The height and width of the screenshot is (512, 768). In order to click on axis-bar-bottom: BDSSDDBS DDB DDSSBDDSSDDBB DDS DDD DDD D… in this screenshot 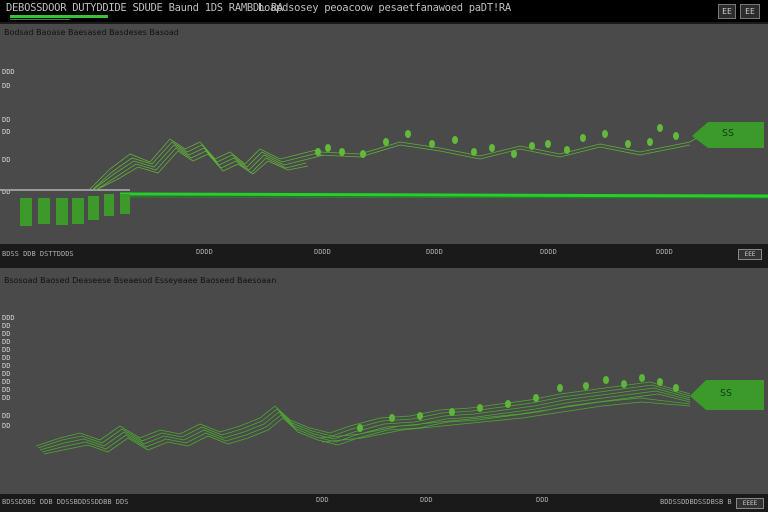, I will do `click(384, 503)`.